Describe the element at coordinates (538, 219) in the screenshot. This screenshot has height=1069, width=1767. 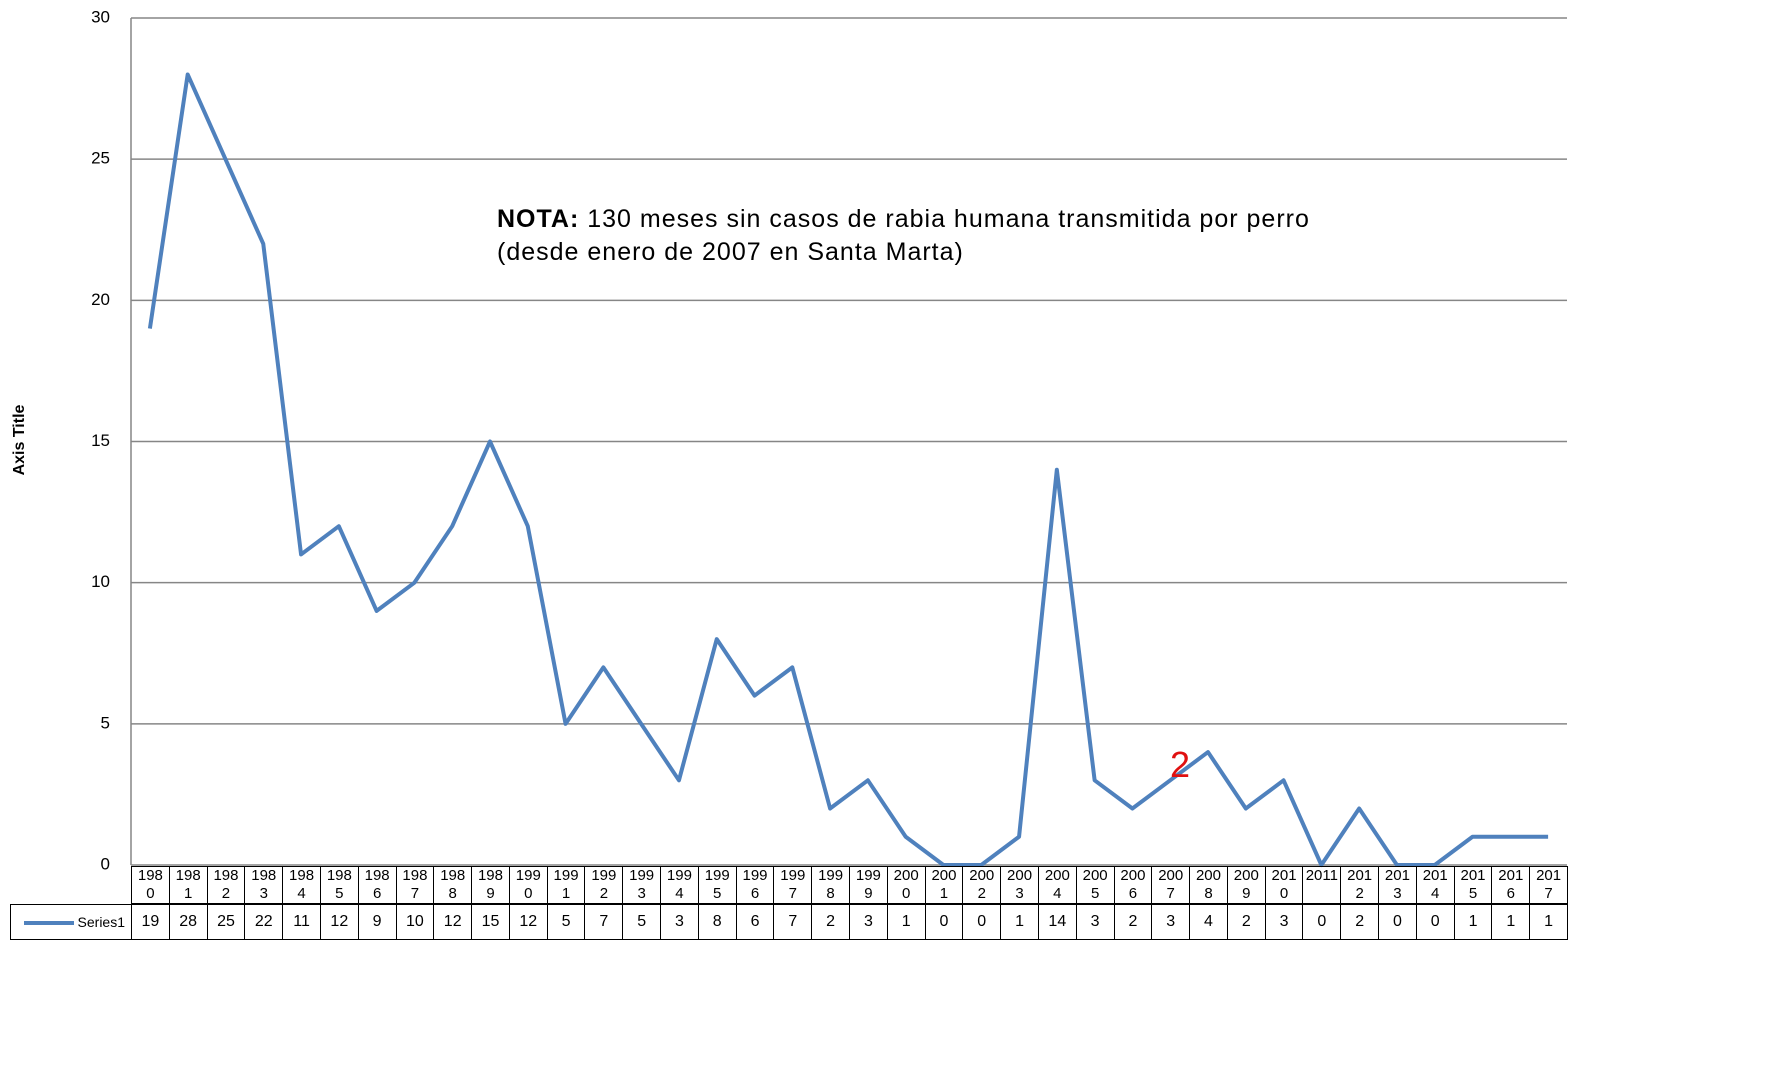
I see `note-label: NOTA:` at that location.